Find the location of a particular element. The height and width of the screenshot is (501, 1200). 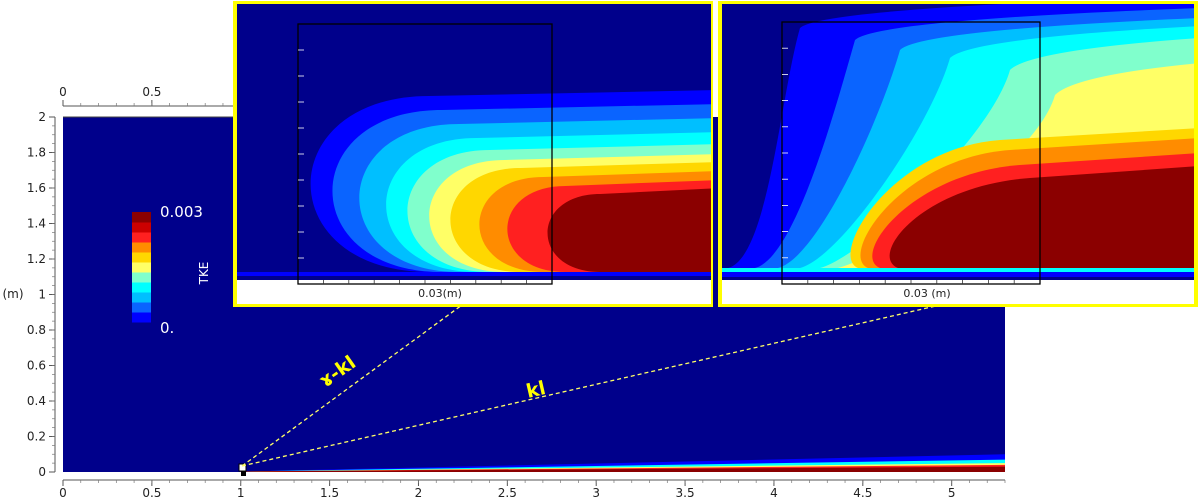

colorbar-min-label: 0. is located at coordinates (167, 328).